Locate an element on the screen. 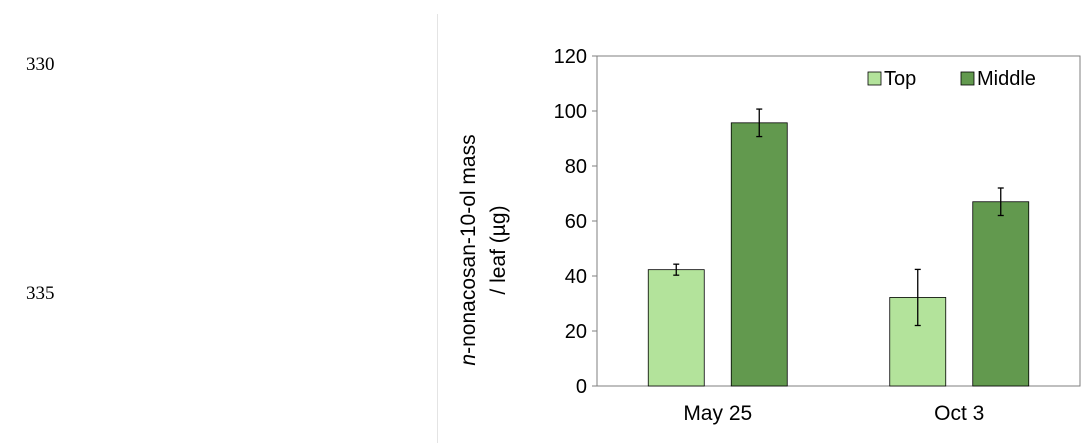  y-tick-label: 60 is located at coordinates (576, 222).